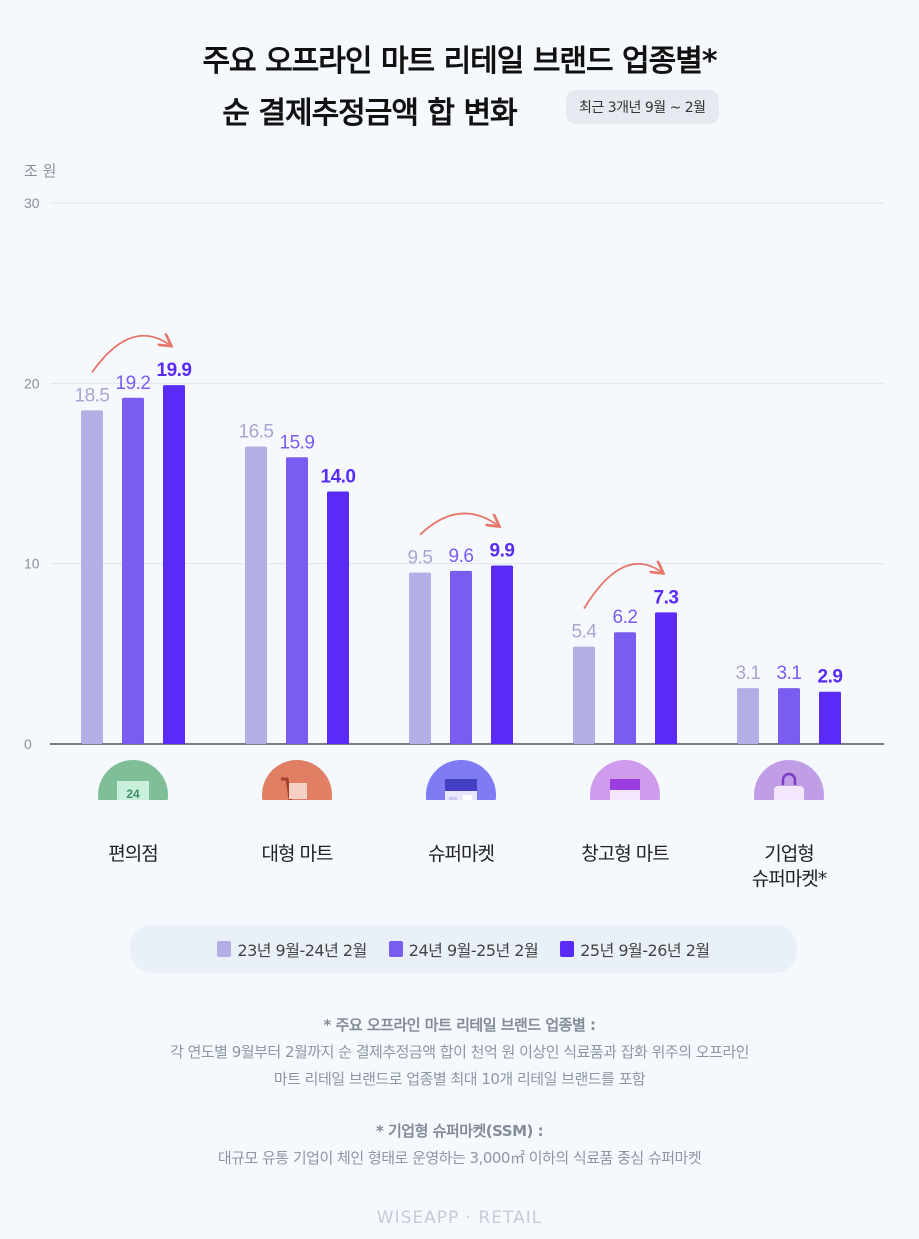 The width and height of the screenshot is (919, 1239). What do you see at coordinates (256, 431) in the screenshot?
I see `data-label: 16.5` at bounding box center [256, 431].